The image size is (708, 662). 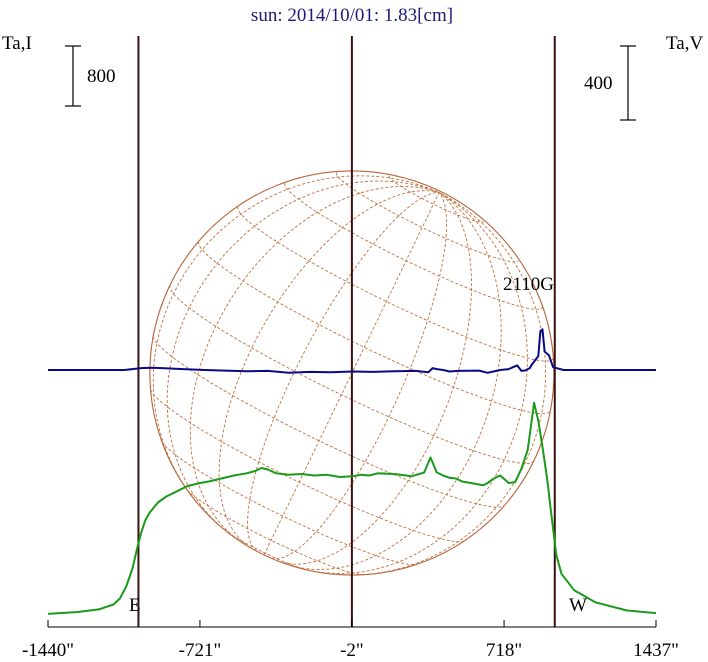 I want to click on east-limb-label: E, so click(x=135, y=605).